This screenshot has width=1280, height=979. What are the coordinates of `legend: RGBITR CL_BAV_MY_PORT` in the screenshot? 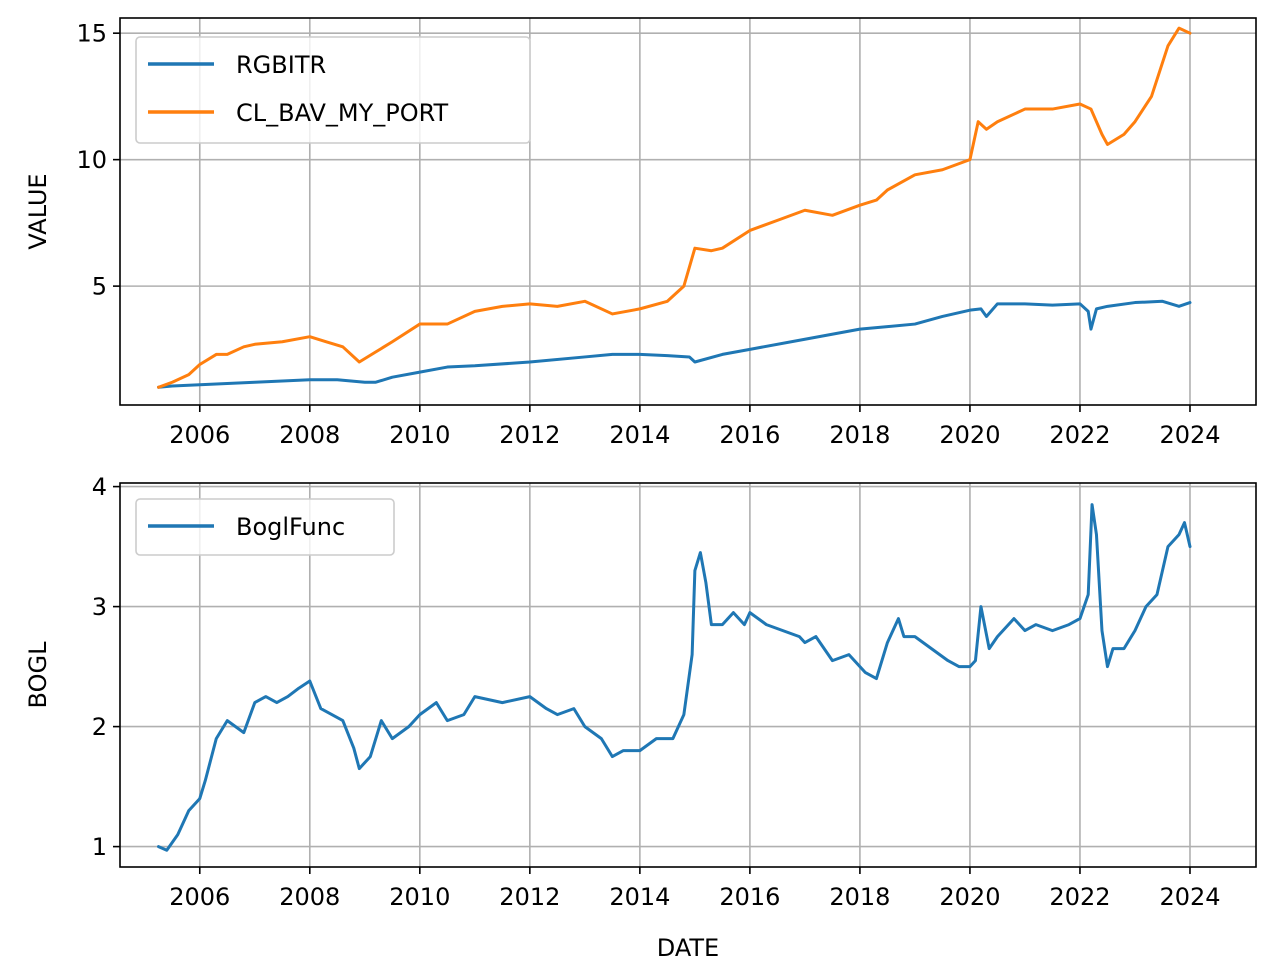 It's located at (333, 90).